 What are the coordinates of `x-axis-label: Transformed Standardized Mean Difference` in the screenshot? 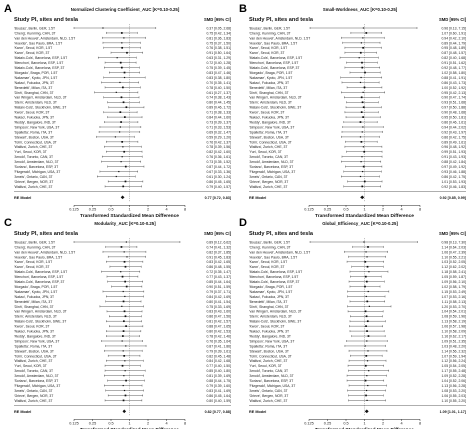 It's located at (364, 428).